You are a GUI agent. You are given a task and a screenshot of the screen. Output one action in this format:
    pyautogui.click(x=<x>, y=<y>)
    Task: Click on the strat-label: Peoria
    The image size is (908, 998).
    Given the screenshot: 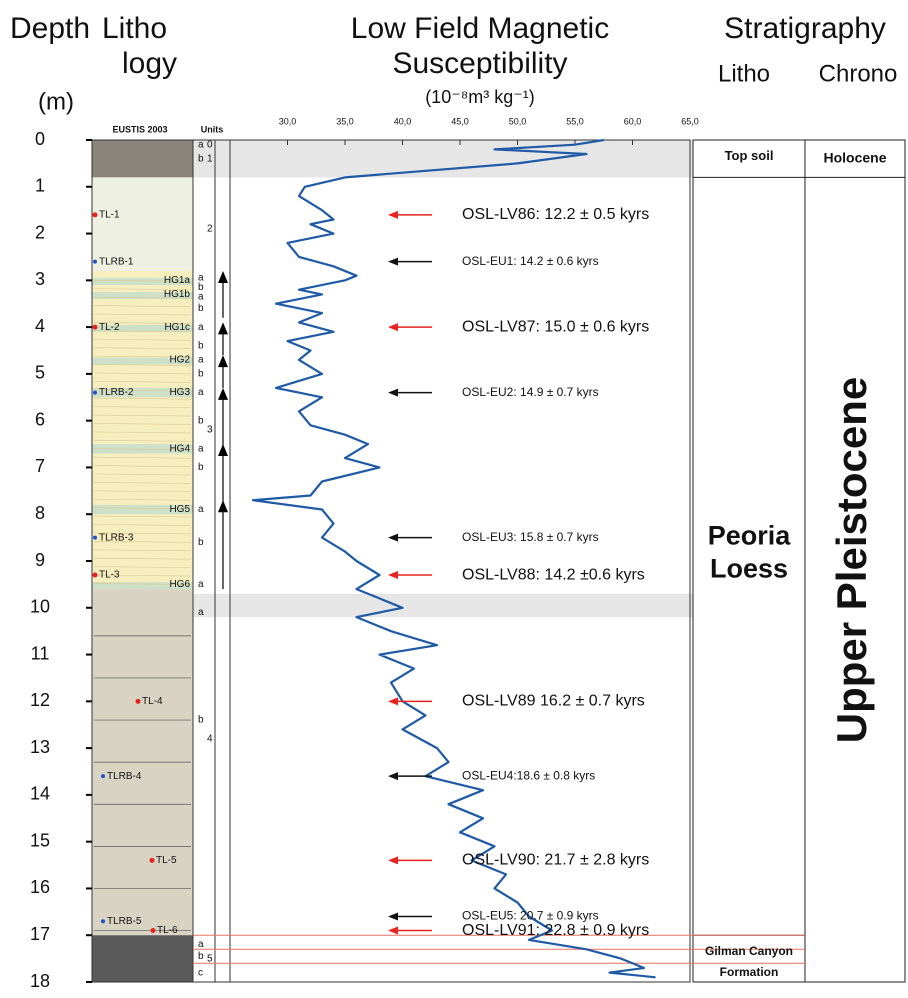 What is the action you would take?
    pyautogui.click(x=750, y=536)
    